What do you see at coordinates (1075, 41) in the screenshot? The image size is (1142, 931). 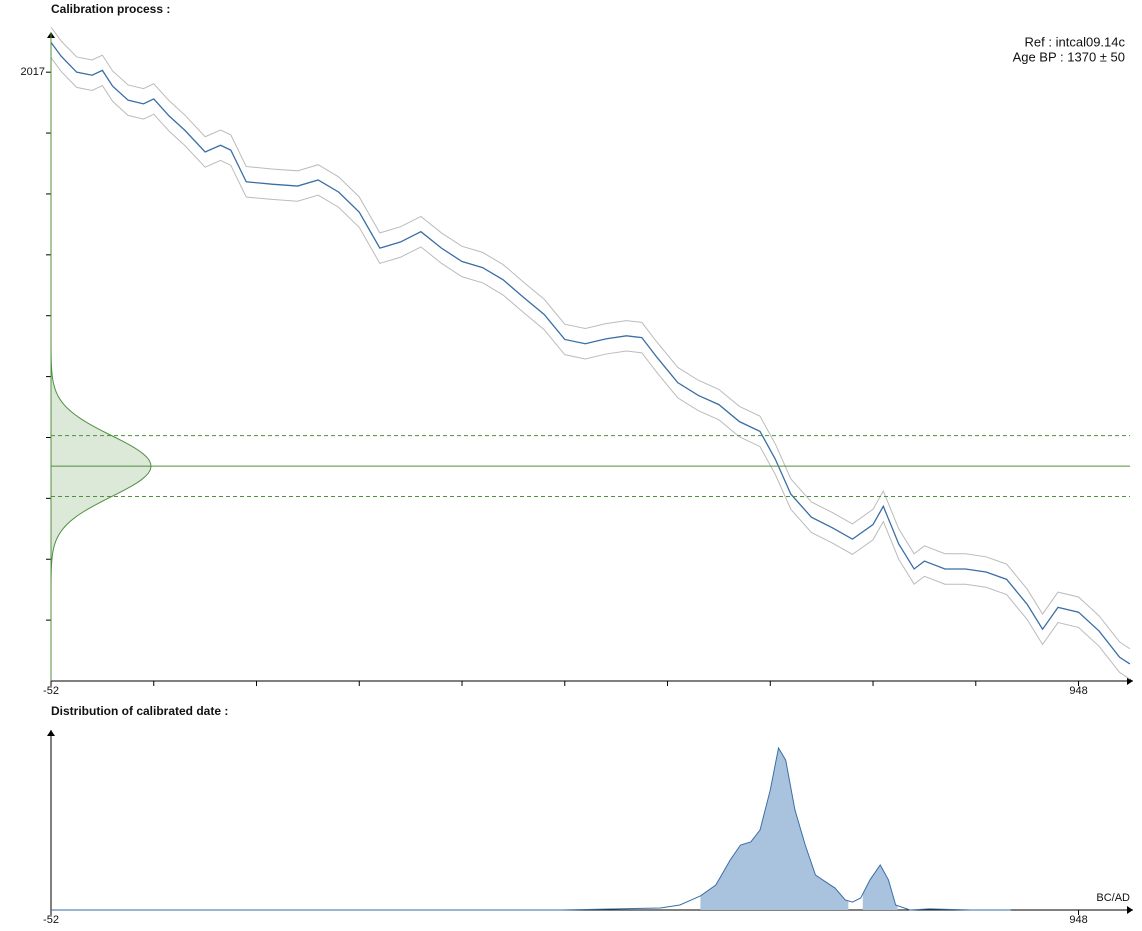 I see `annotation: Ref : intcal09.14c` at bounding box center [1075, 41].